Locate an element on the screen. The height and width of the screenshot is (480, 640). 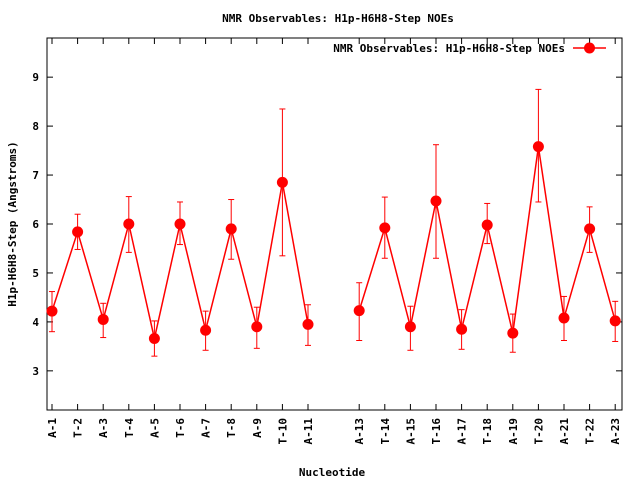
y-axis-label: H1p-H6H8-Step (Angstroms) is located at coordinates (12, 224).